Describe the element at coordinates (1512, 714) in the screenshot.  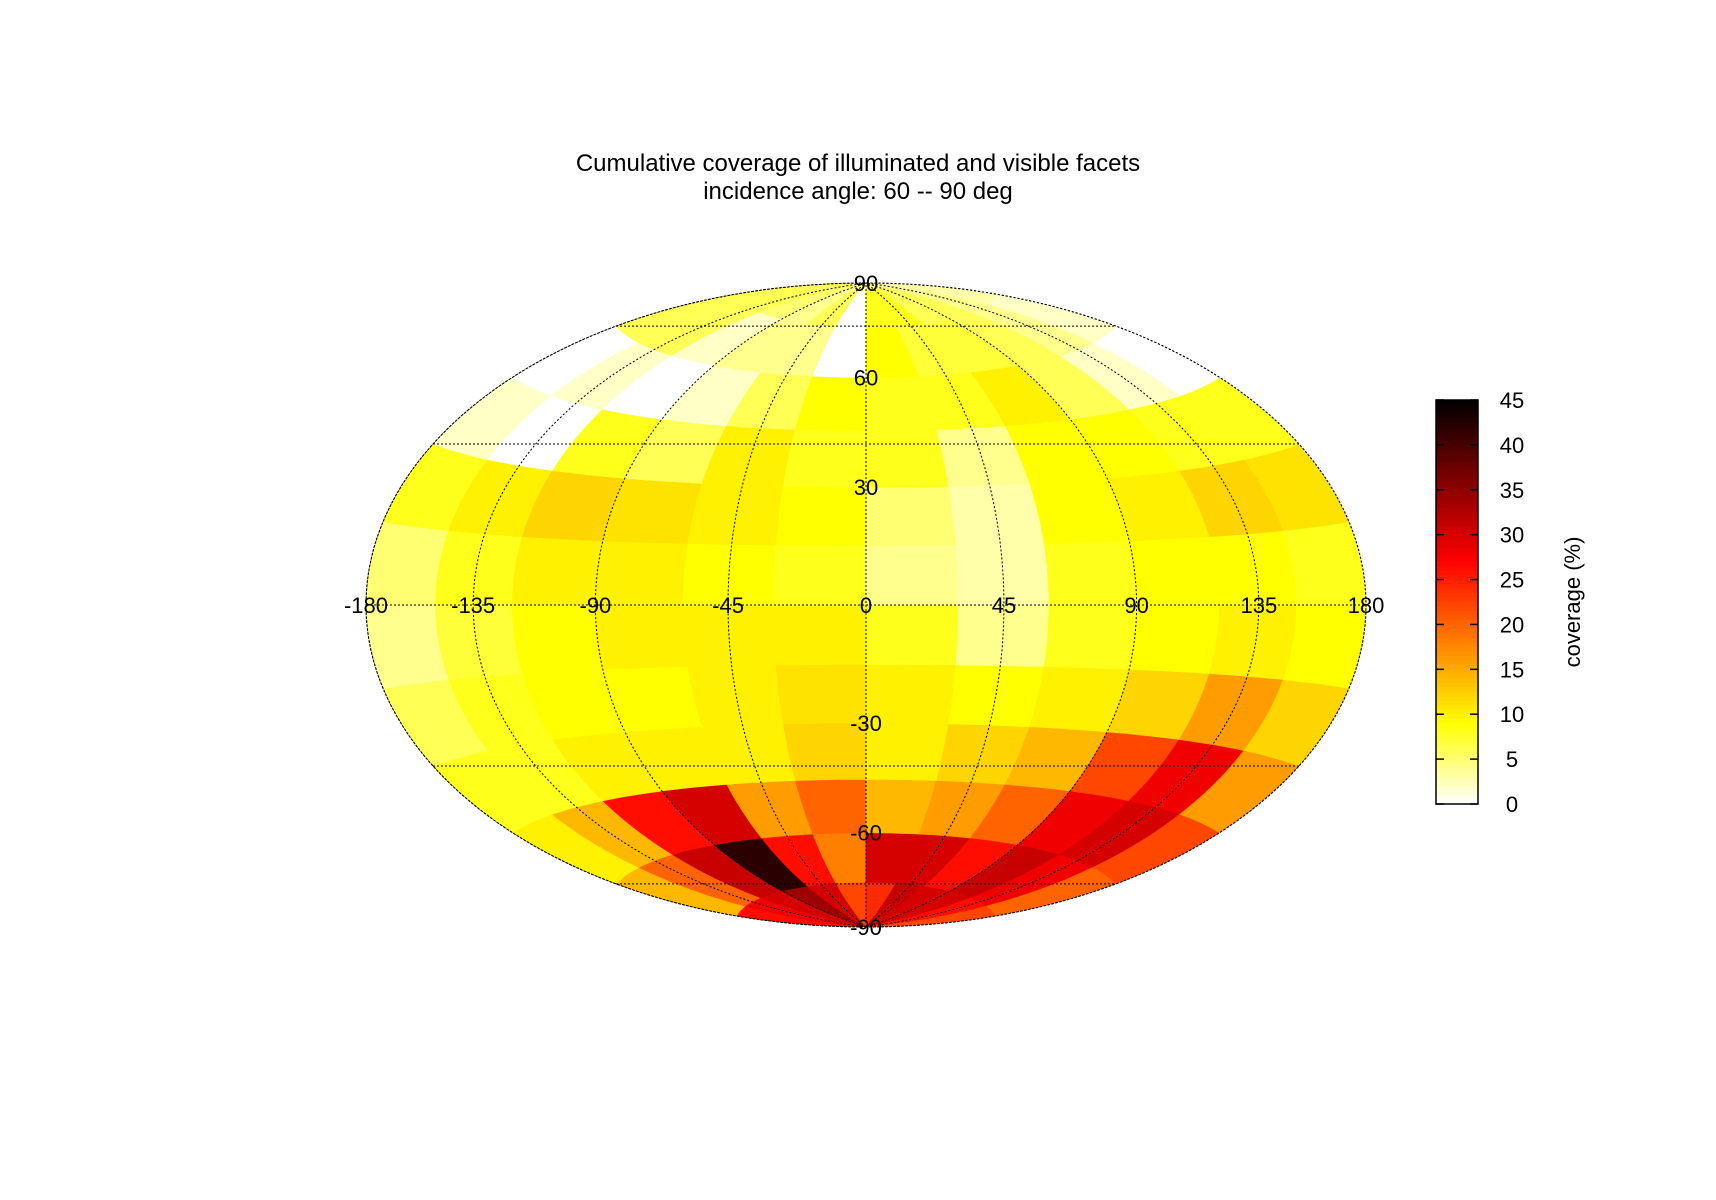
I see `colorbar-tick-label: 10` at that location.